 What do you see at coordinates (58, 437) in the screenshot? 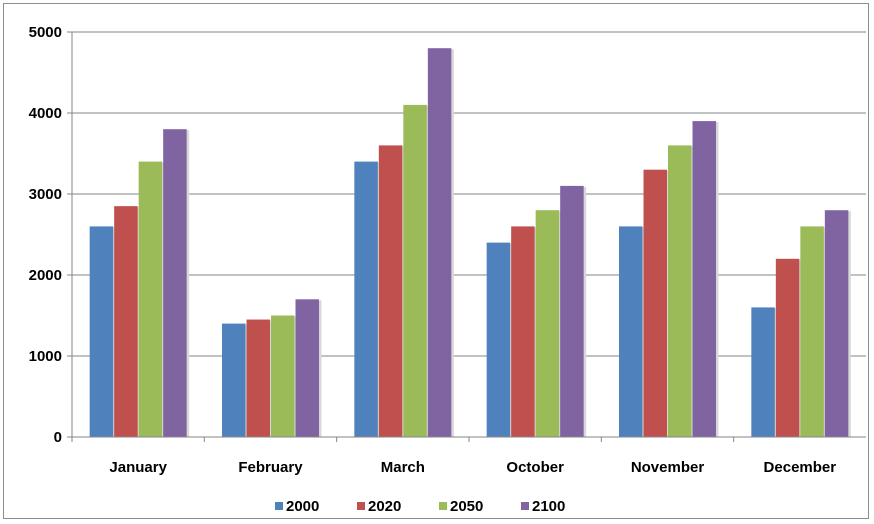
I see `y-tick-label: 0` at bounding box center [58, 437].